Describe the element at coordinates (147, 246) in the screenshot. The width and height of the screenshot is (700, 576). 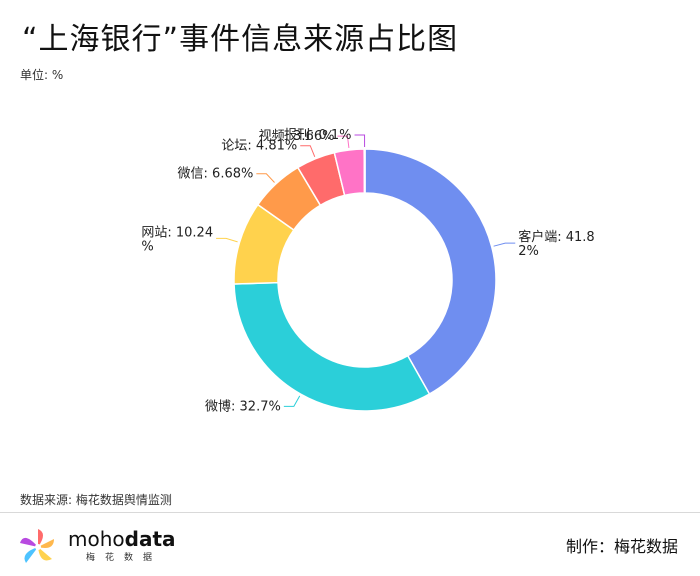
I see `label-网站-cont: %` at that location.